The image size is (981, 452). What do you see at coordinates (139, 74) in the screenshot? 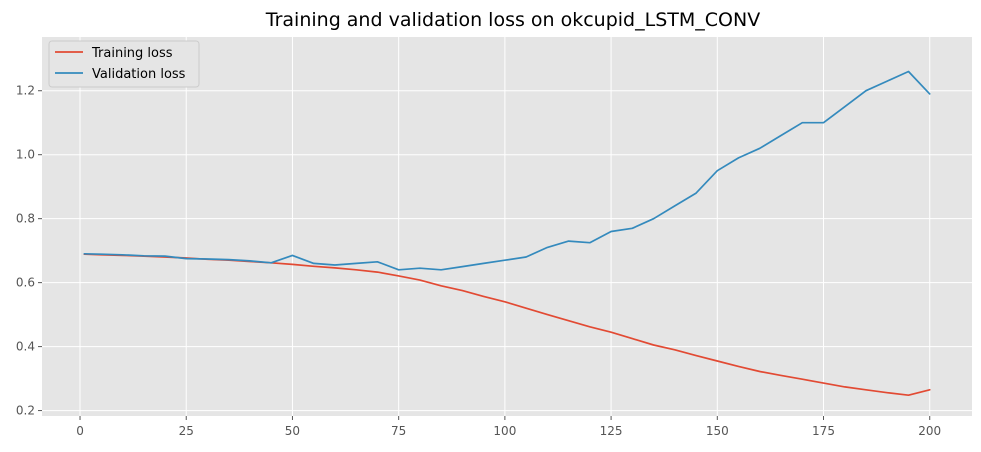
I see `legend-label-validation: Validation loss` at bounding box center [139, 74].